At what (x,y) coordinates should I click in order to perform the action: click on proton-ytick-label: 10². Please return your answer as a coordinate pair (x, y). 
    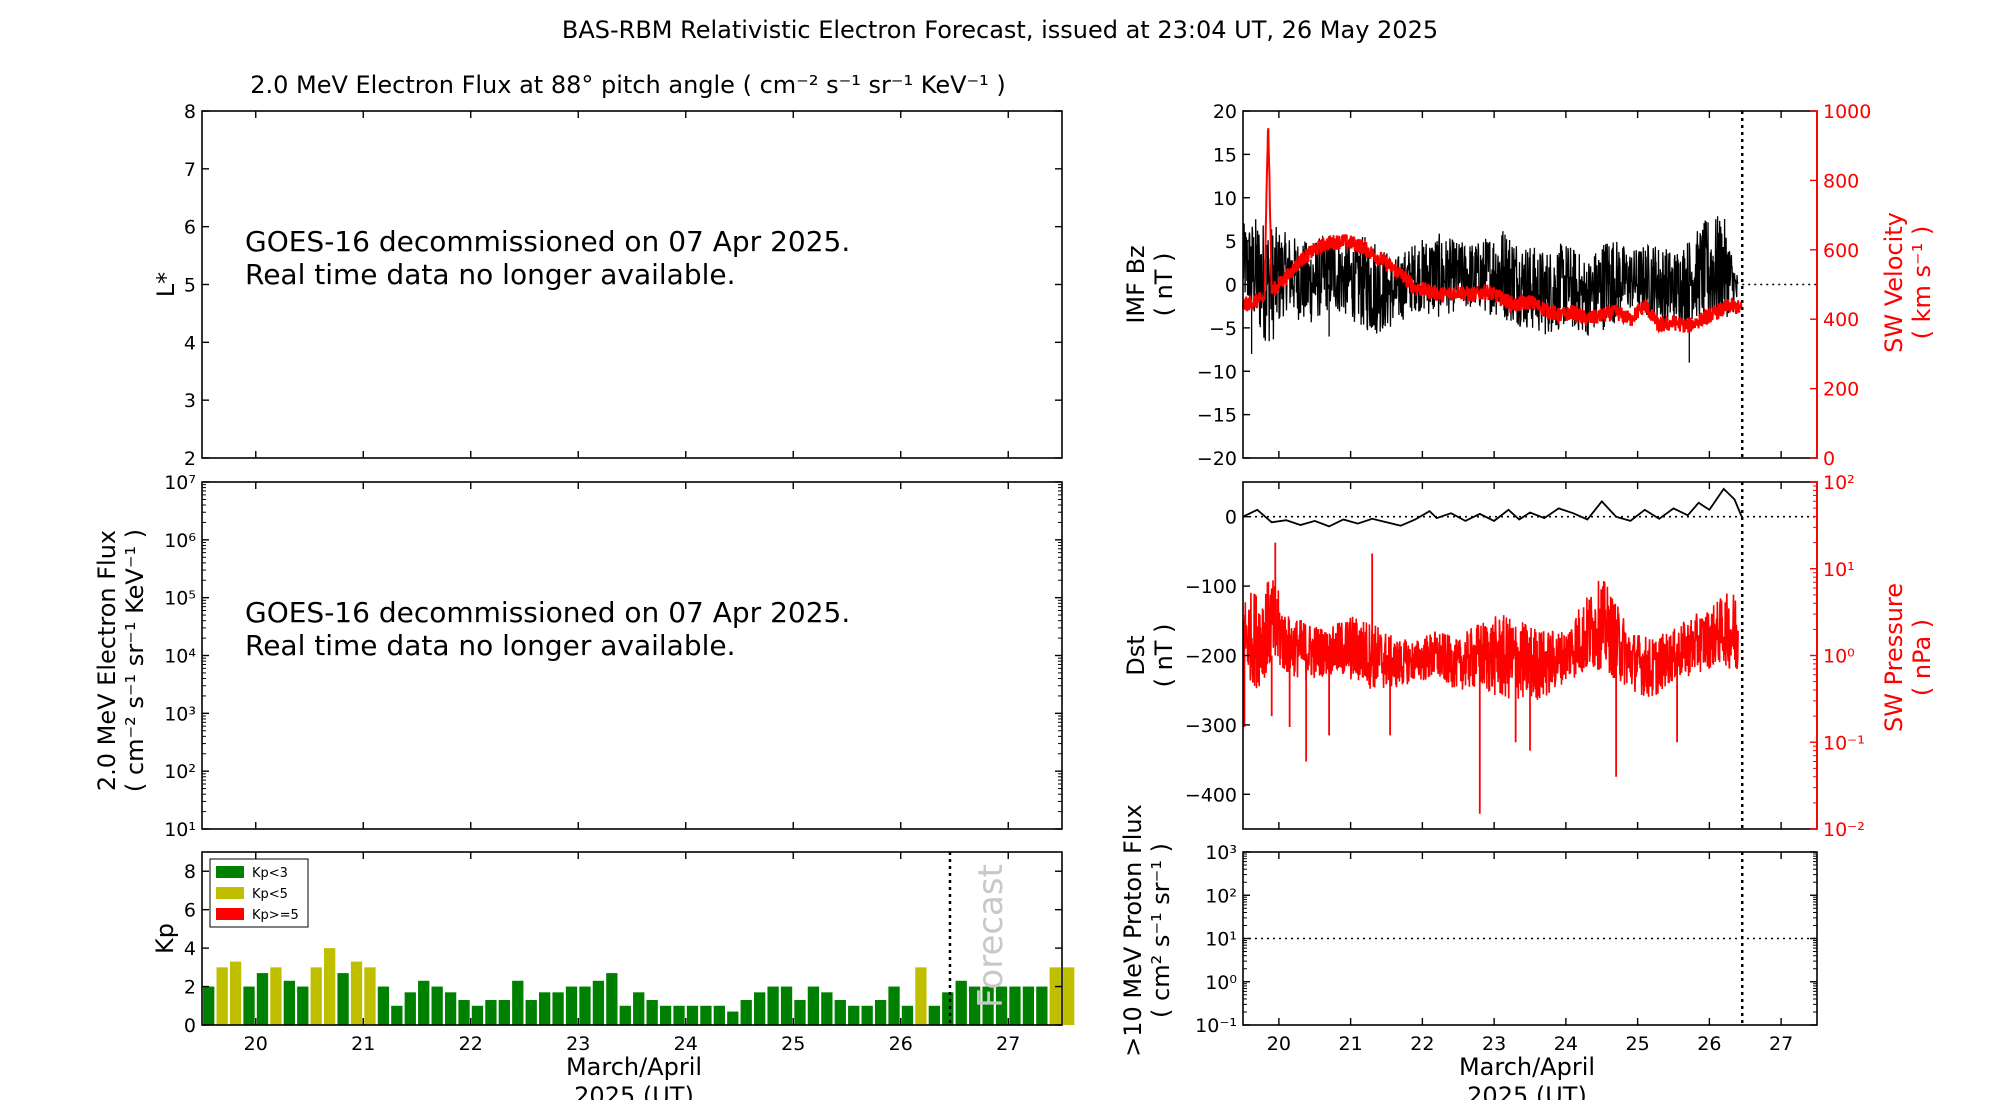
    Looking at the image, I should click on (1221, 896).